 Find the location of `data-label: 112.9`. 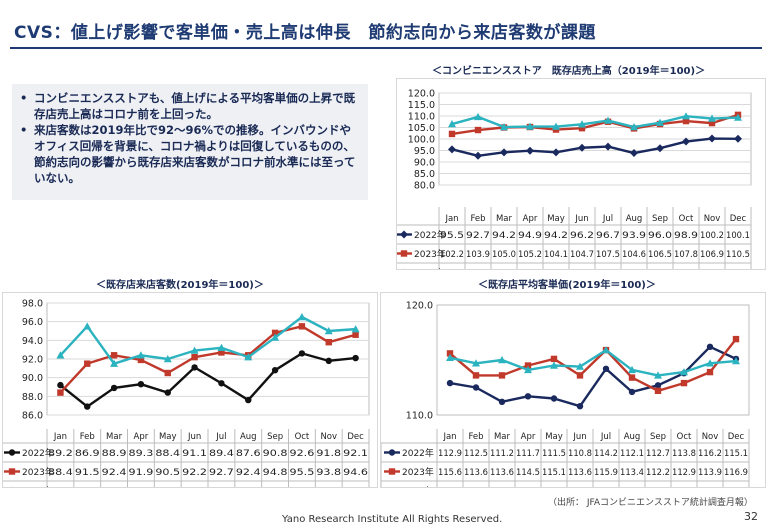

data-label: 112.9 is located at coordinates (450, 454).